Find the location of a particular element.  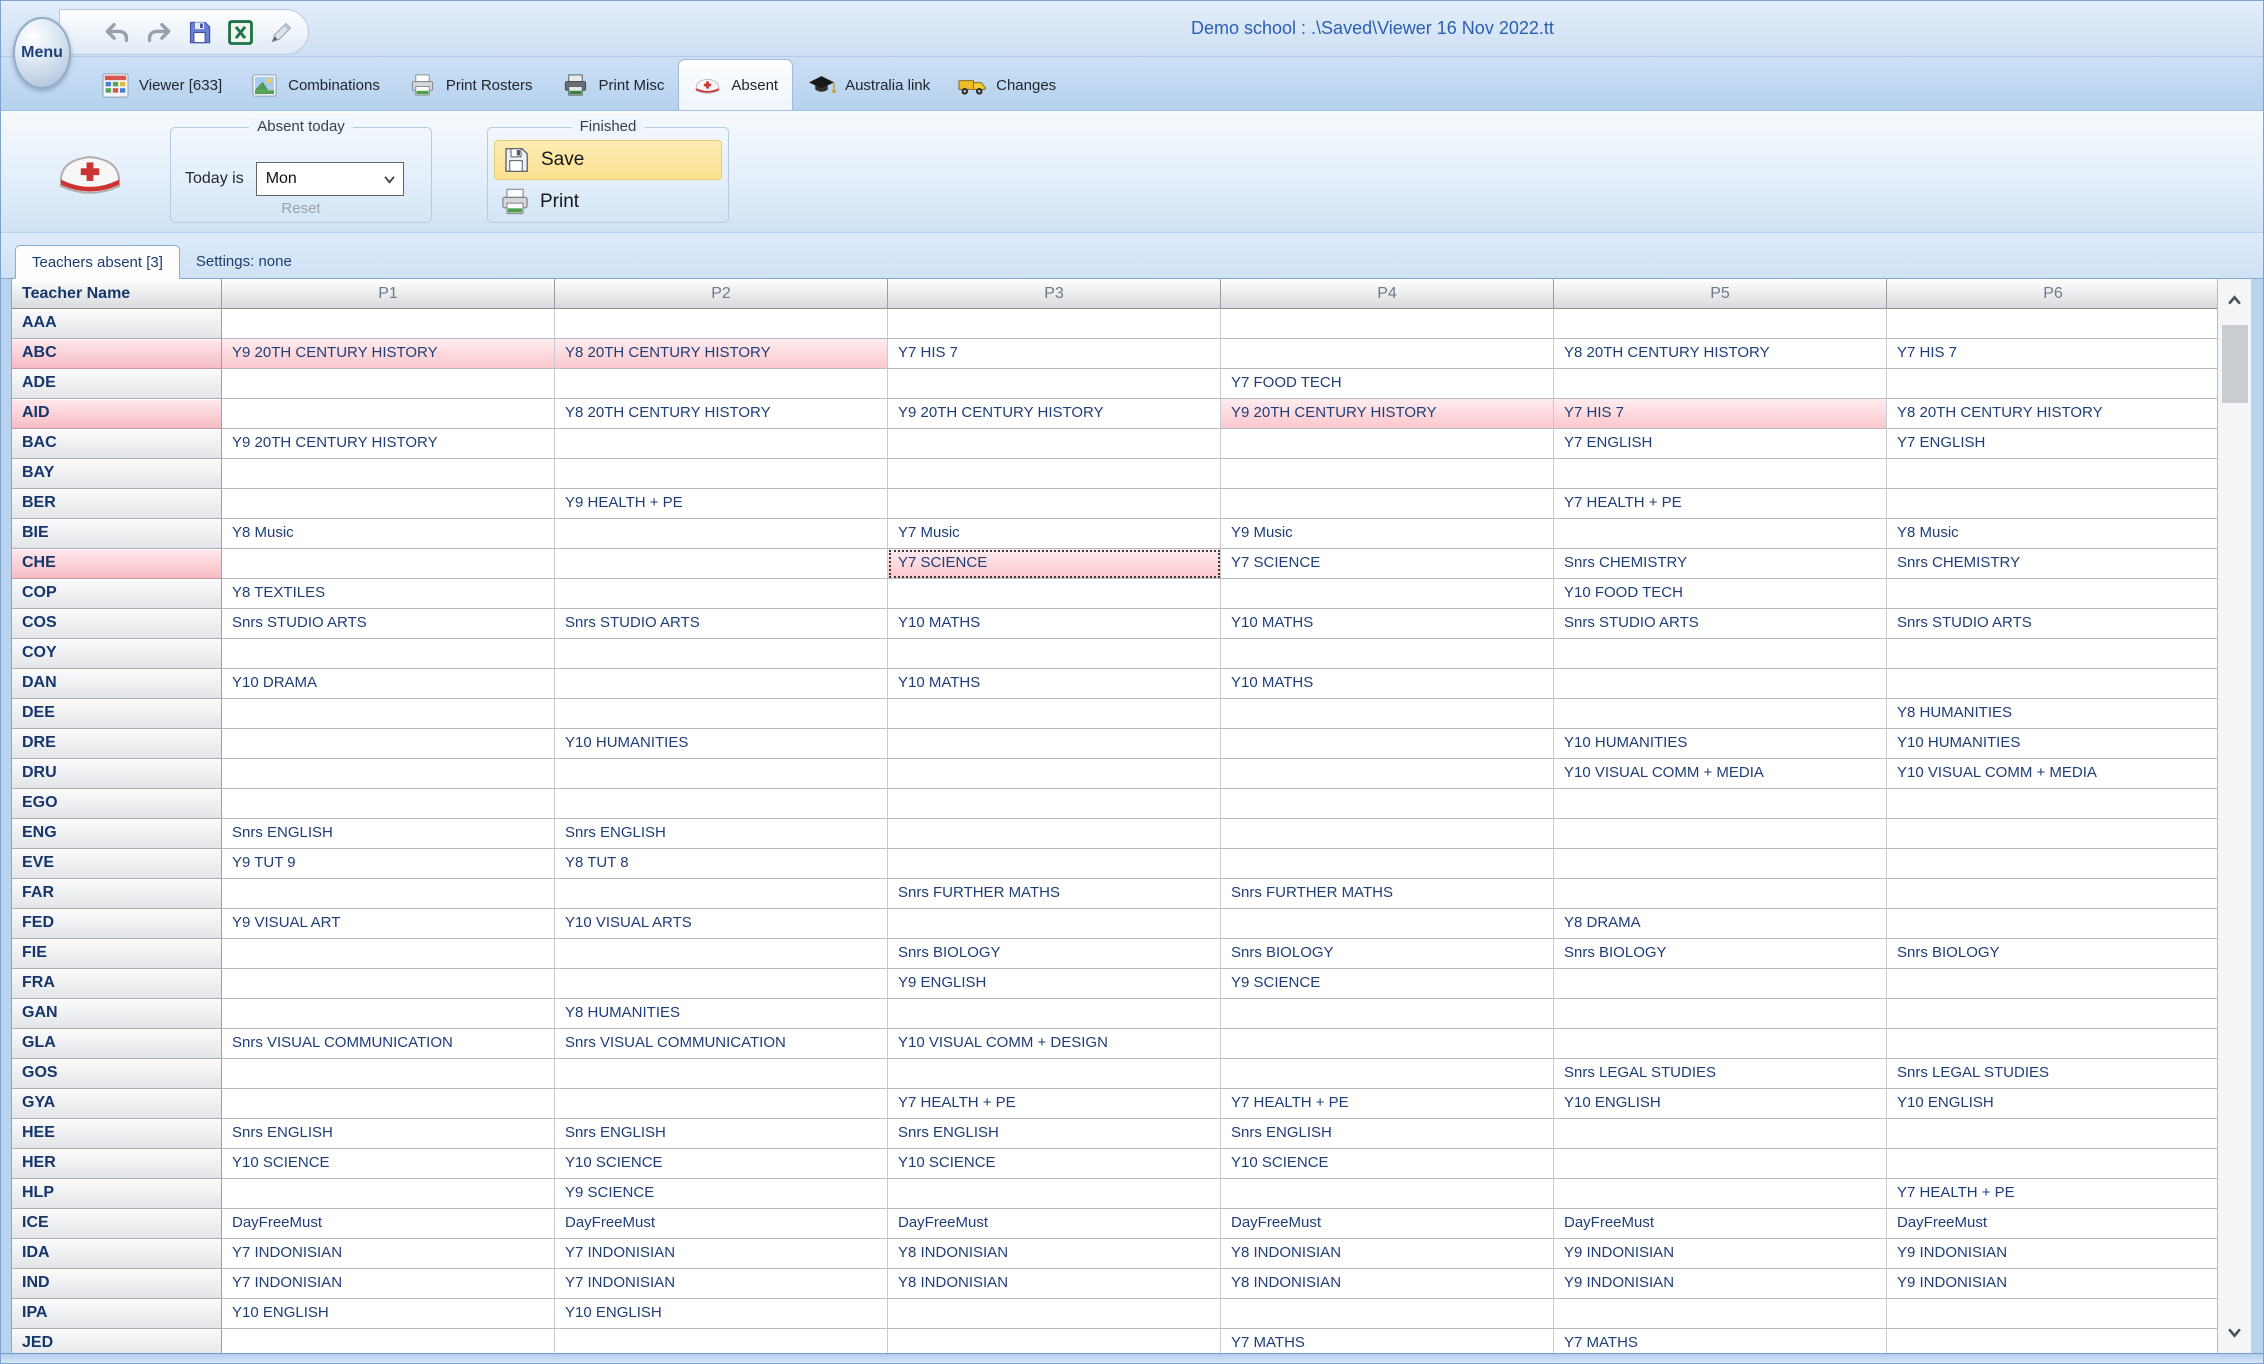

period-cell: Y7 INDONISIAN is located at coordinates (721, 1284).